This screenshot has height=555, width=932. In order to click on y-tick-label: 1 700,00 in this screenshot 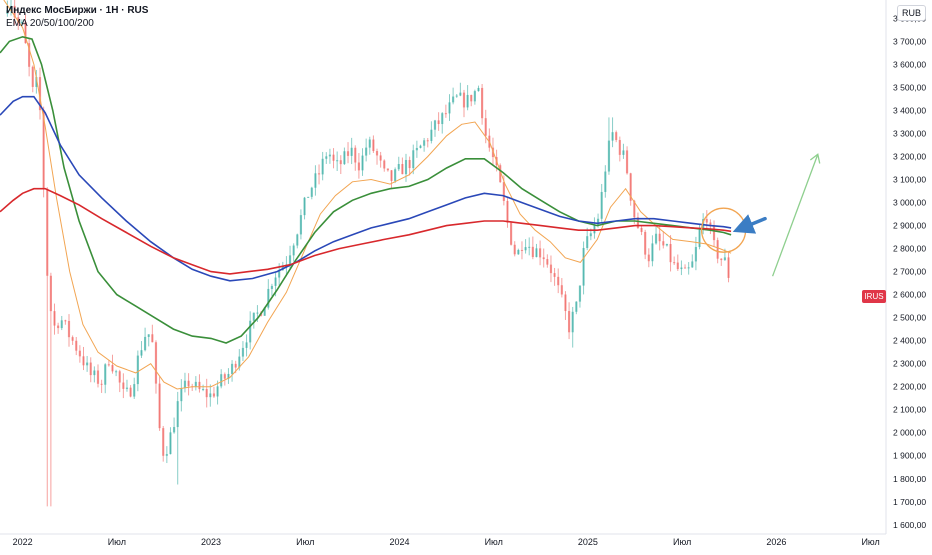, I will do `click(909, 502)`.